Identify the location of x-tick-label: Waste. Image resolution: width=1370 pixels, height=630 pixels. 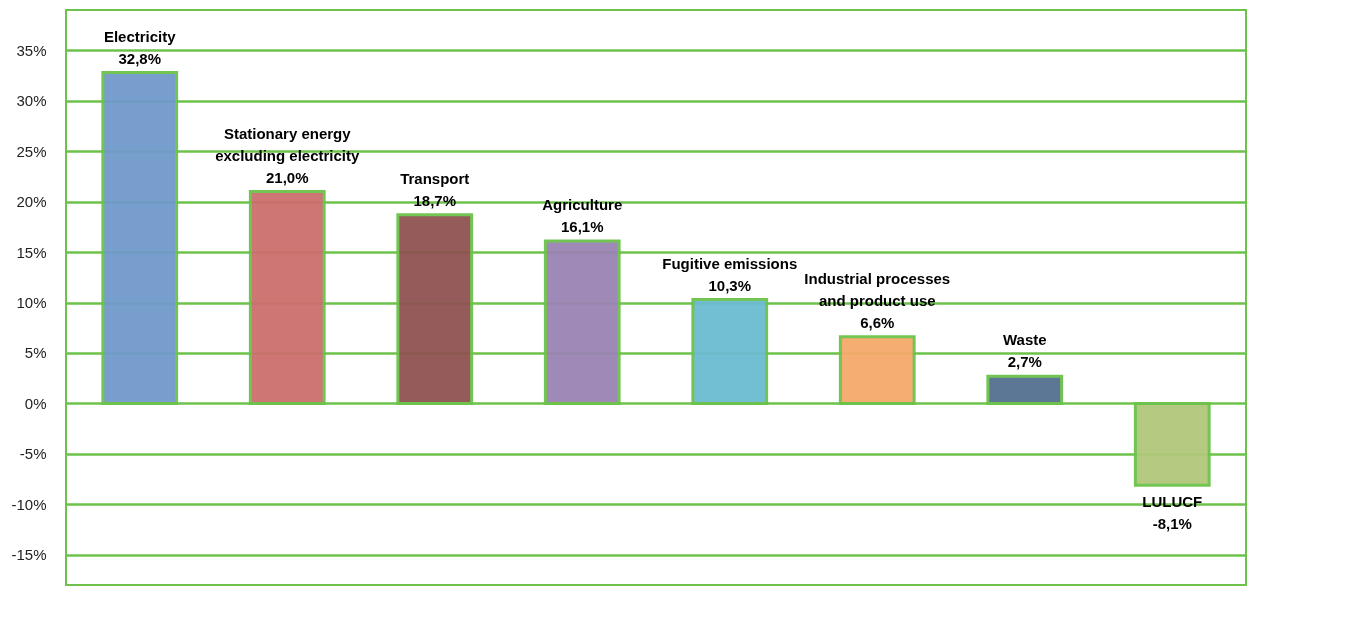
(1024, 340).